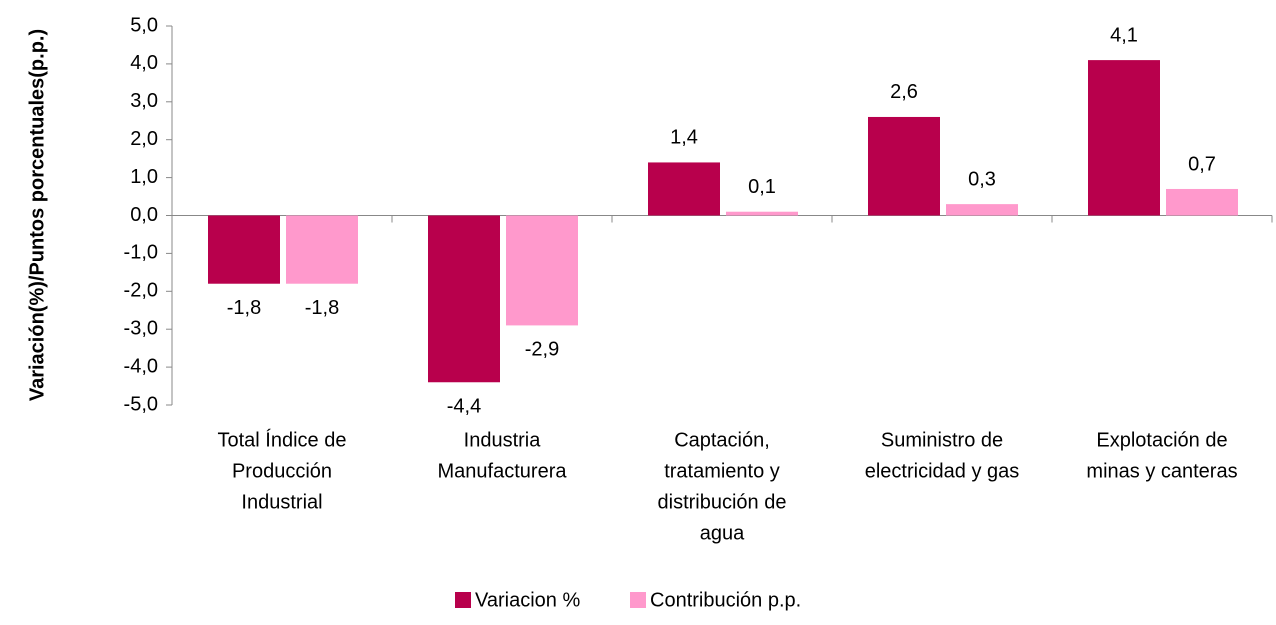 This screenshot has width=1276, height=625. I want to click on x-tick-label: tratamiento y, so click(722, 471).